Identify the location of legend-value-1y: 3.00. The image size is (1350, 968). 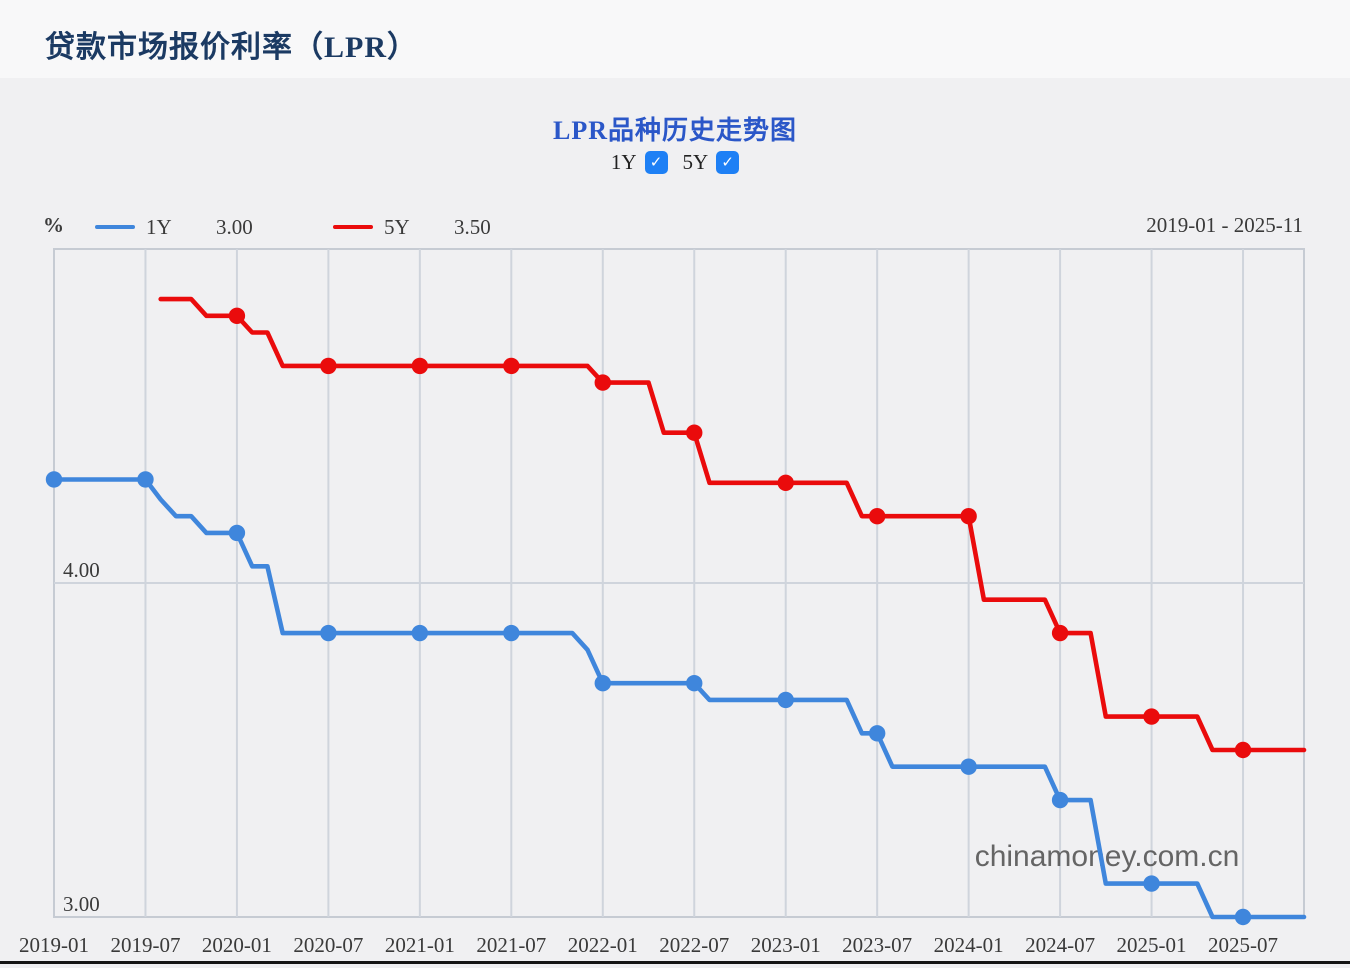
(234, 226).